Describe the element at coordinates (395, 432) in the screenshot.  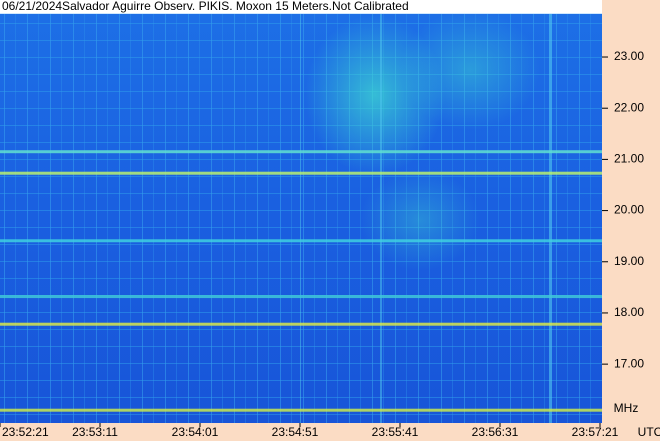
I see `x-tick-label: 23:55:41` at that location.